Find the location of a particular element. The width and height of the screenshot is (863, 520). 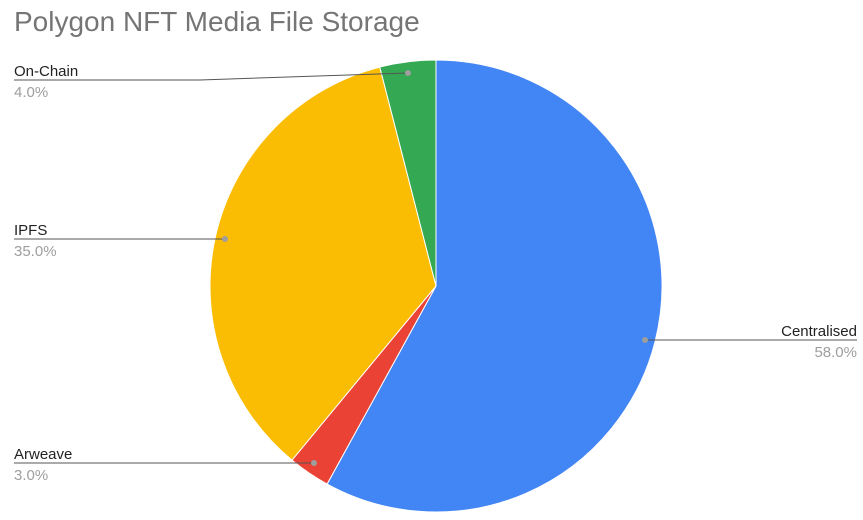

slice-label: Arweave is located at coordinates (43, 454).